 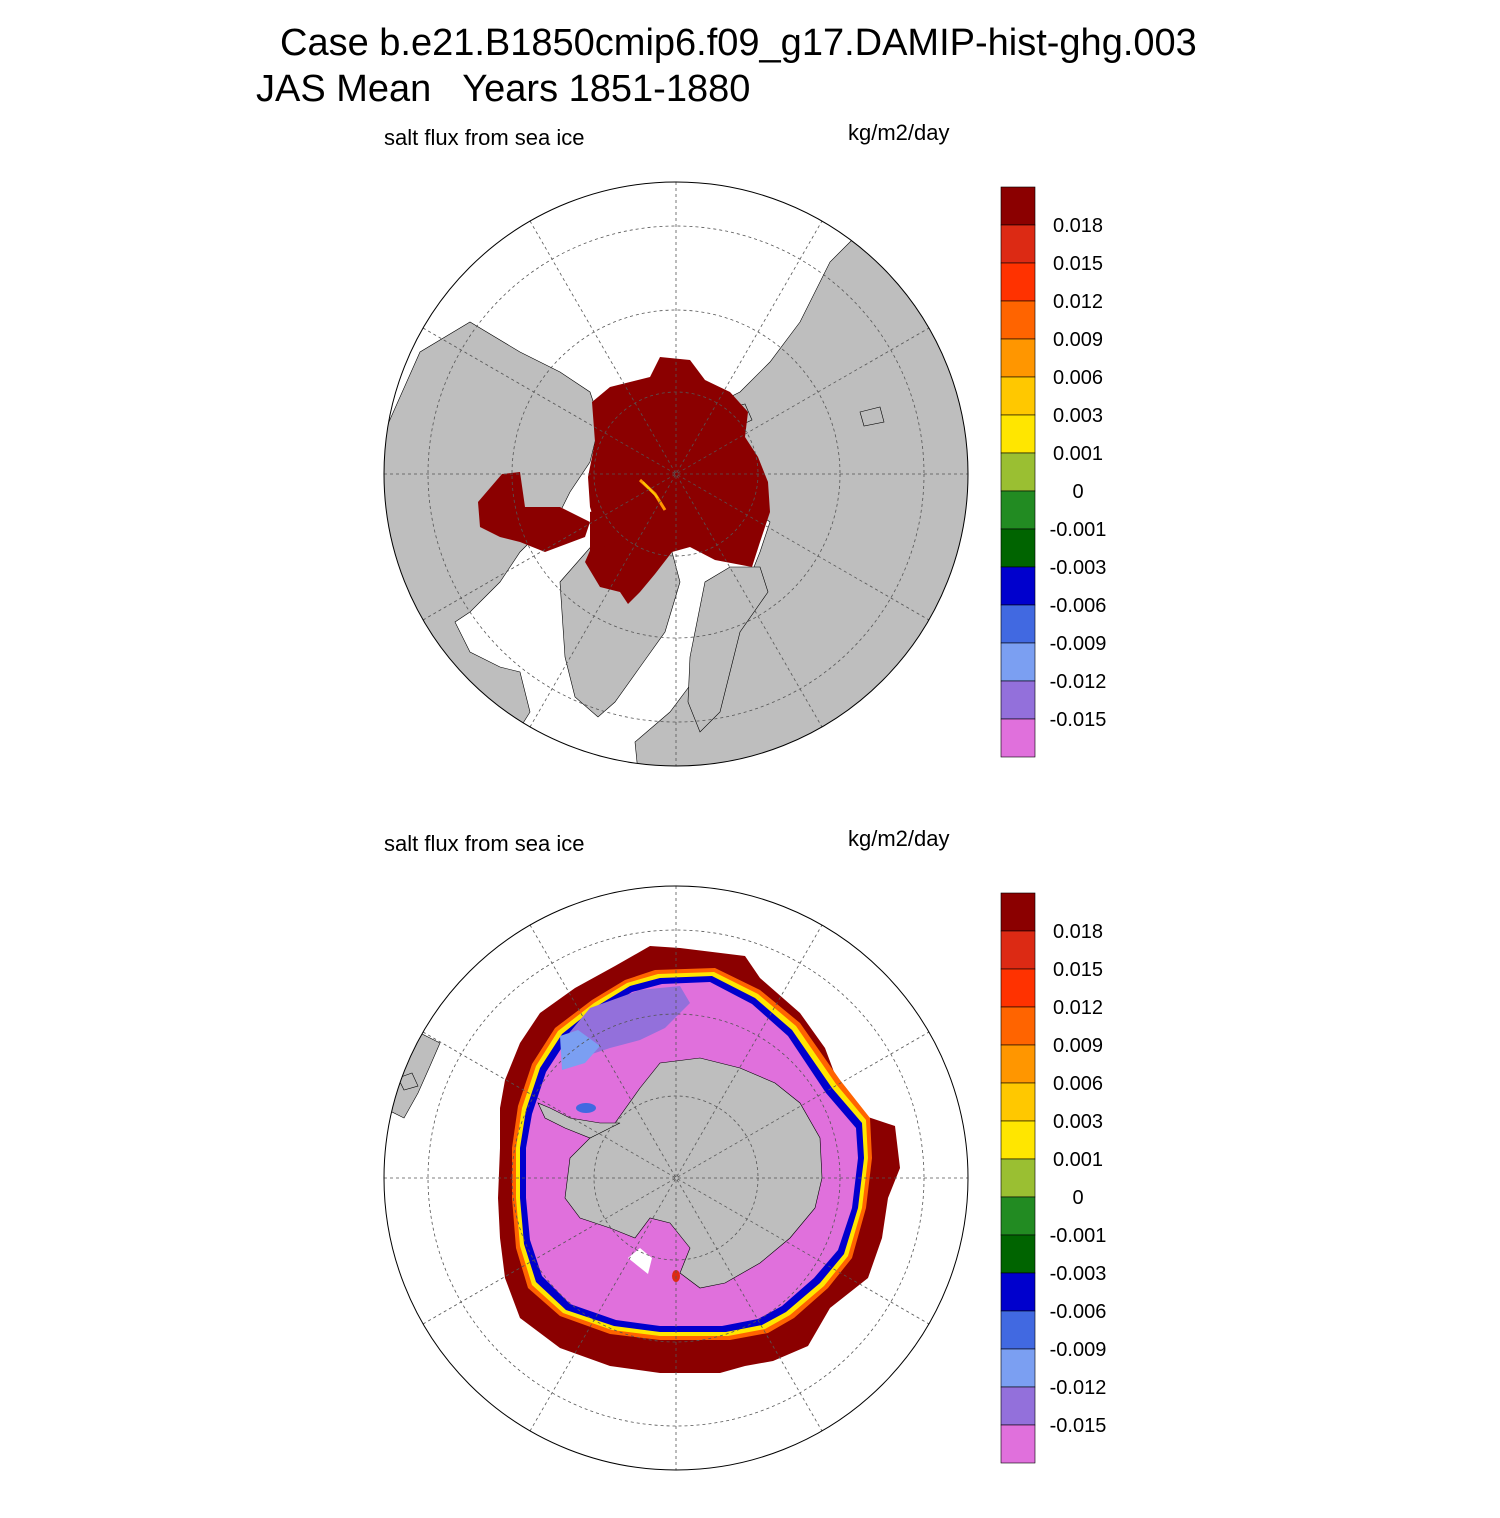 What do you see at coordinates (579, 1120) in the screenshot?
I see `antarctic-peninsula-land` at bounding box center [579, 1120].